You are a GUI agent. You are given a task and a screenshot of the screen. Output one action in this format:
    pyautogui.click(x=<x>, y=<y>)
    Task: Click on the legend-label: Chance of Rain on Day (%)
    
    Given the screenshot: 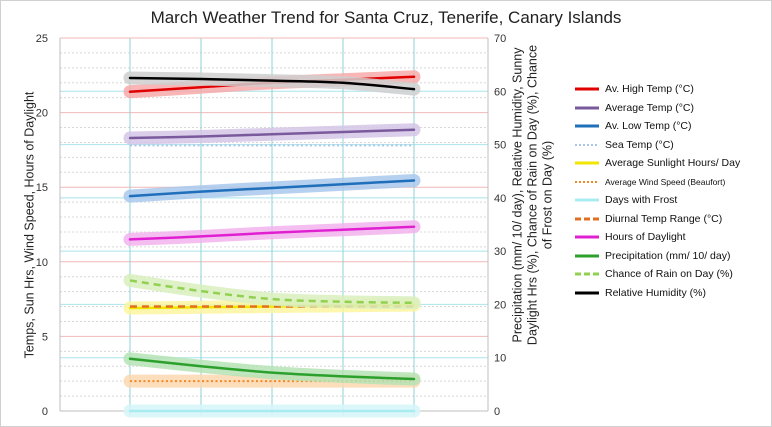 What is the action you would take?
    pyautogui.click(x=669, y=274)
    